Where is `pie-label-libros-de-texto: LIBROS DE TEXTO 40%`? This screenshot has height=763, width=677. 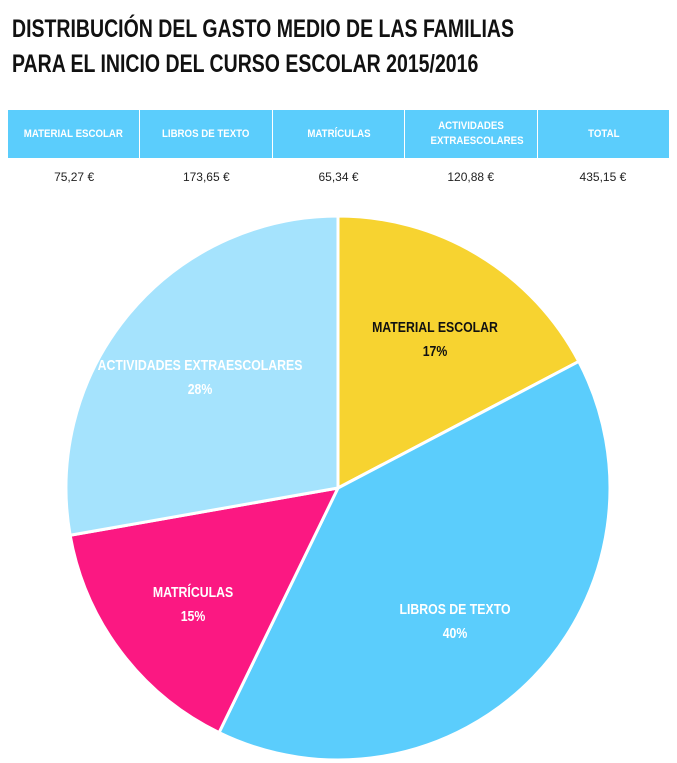 pie-label-libros-de-texto: LIBROS DE TEXTO 40% is located at coordinates (454, 621).